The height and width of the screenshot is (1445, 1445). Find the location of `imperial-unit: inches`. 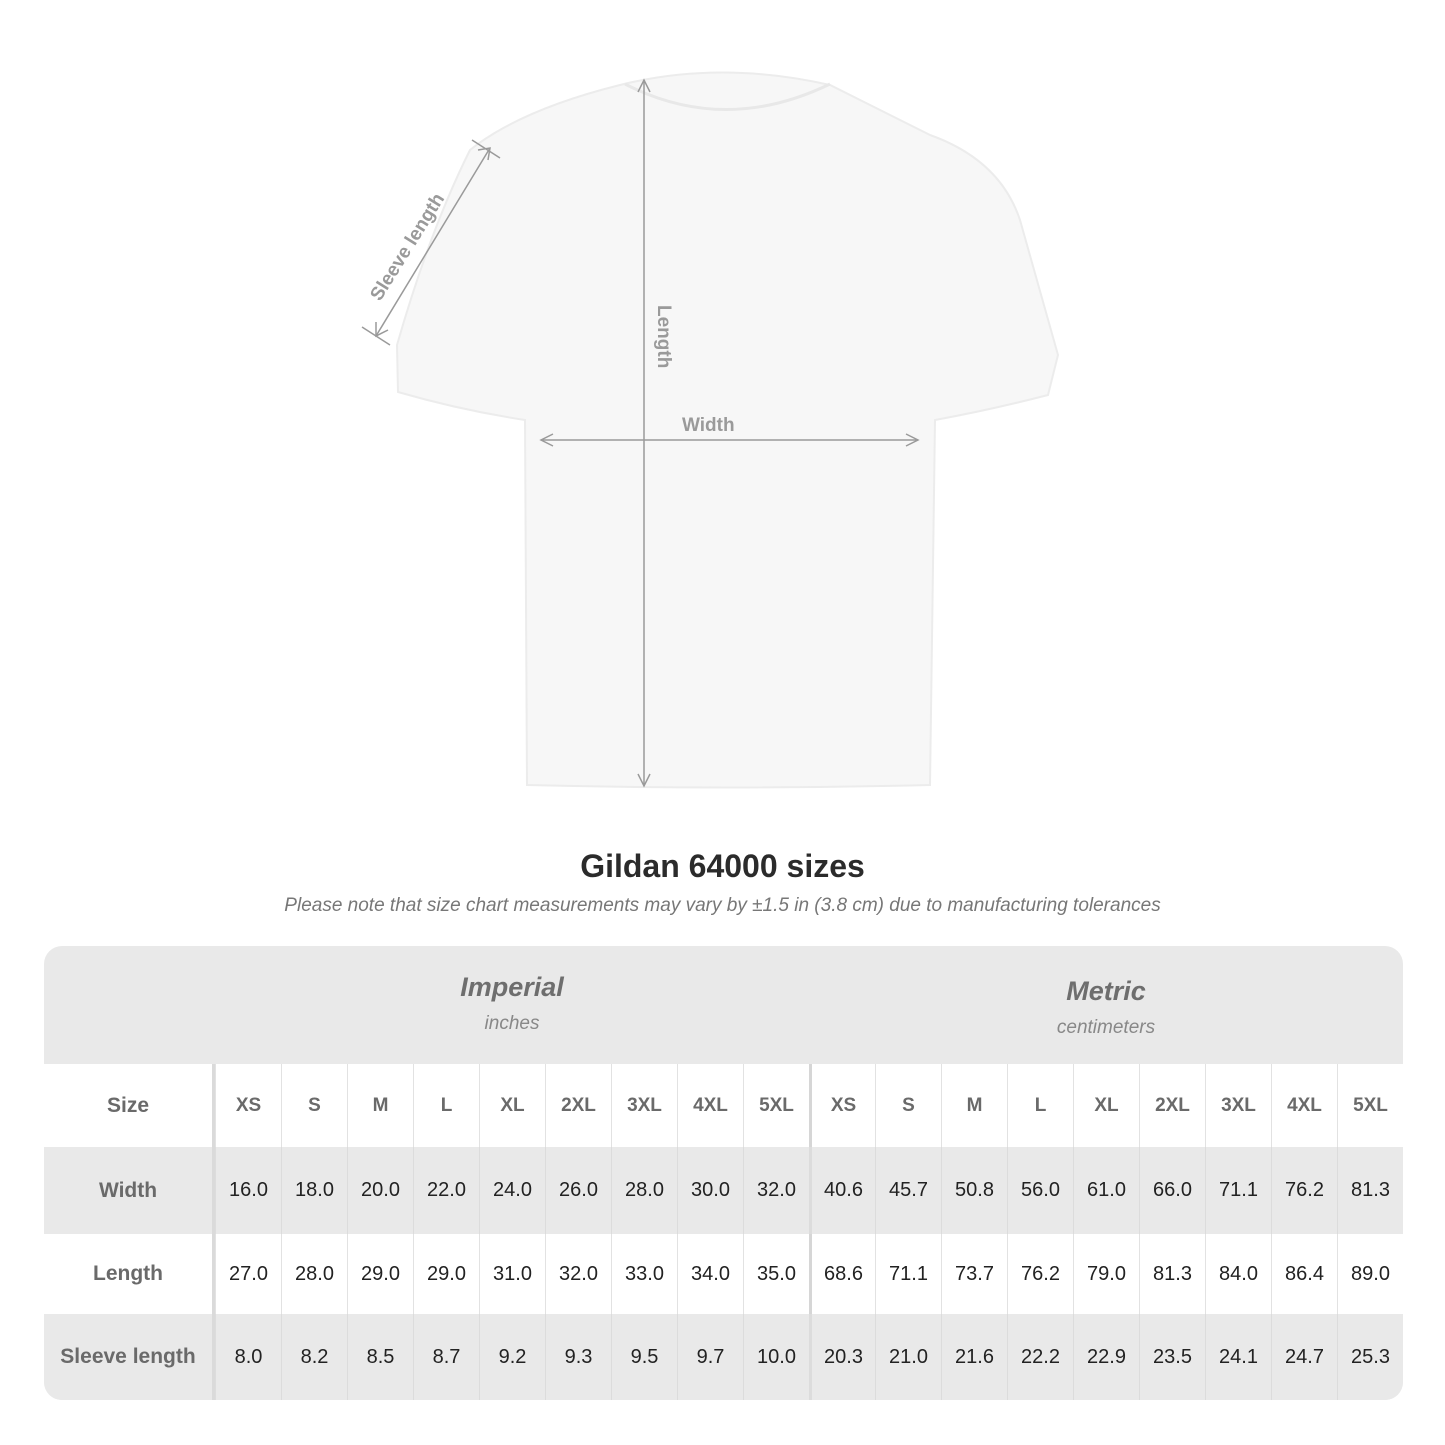

imperial-unit: inches is located at coordinates (512, 1023).